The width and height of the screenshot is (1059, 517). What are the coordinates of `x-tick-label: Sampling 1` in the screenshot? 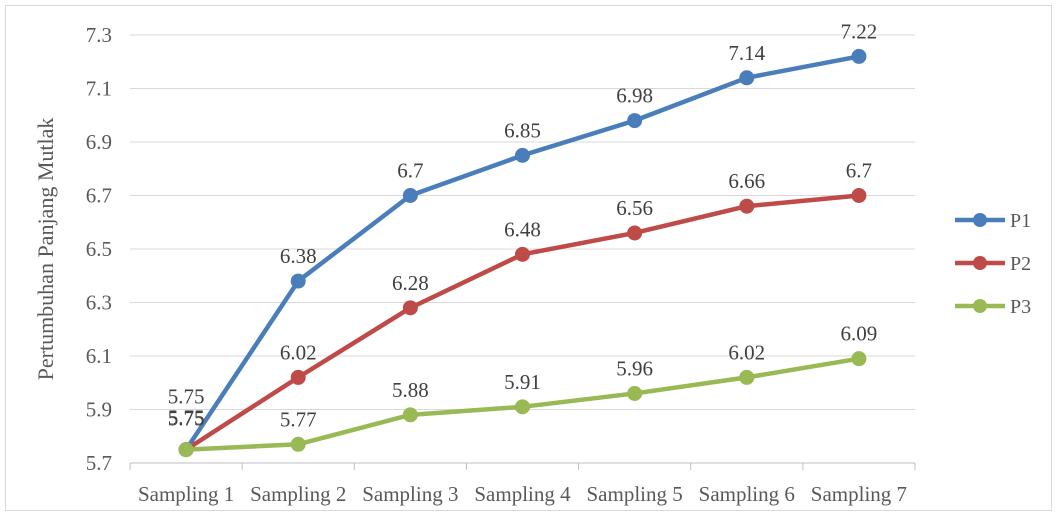 It's located at (186, 494).